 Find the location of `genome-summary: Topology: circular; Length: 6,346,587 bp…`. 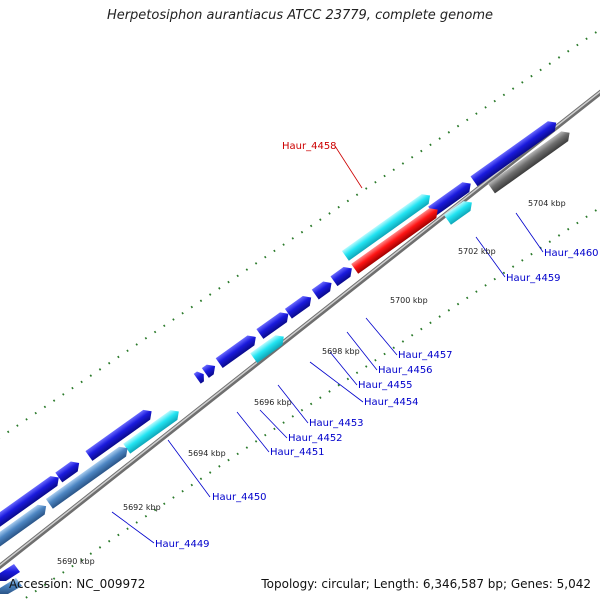

genome-summary: Topology: circular; Length: 6,346,587 bp… is located at coordinates (426, 584).